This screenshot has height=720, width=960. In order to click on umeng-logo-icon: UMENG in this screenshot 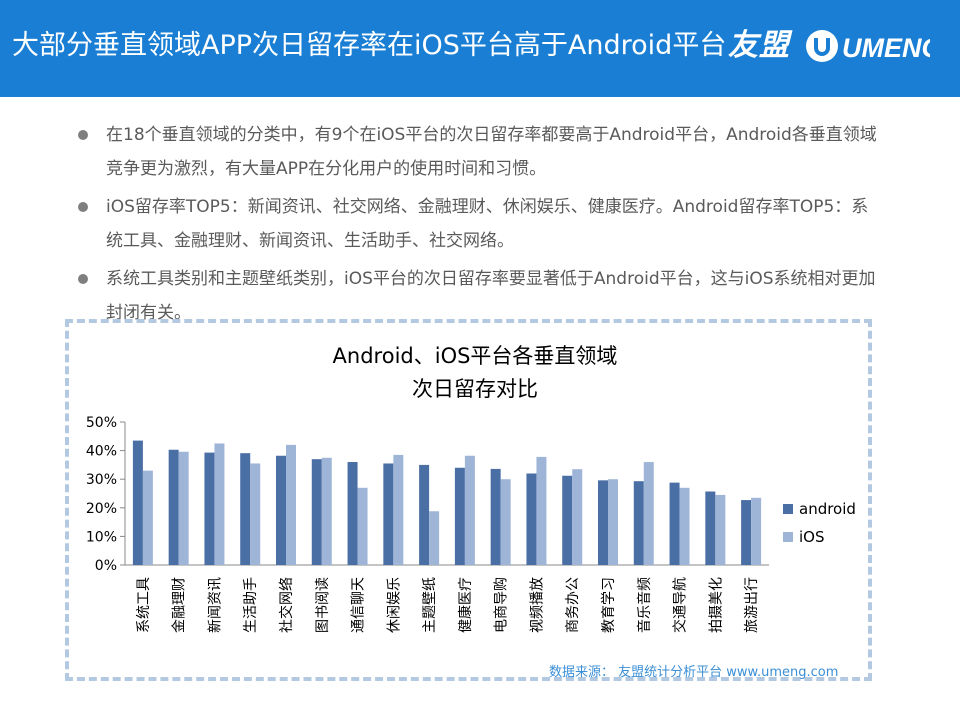, I will do `click(868, 46)`.